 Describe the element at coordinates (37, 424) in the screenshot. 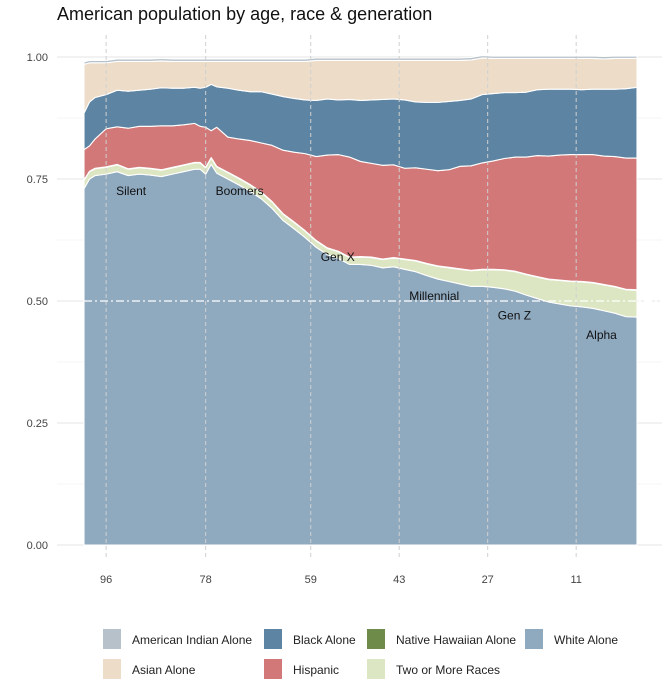

I see `y-tick-label: 0.25` at that location.